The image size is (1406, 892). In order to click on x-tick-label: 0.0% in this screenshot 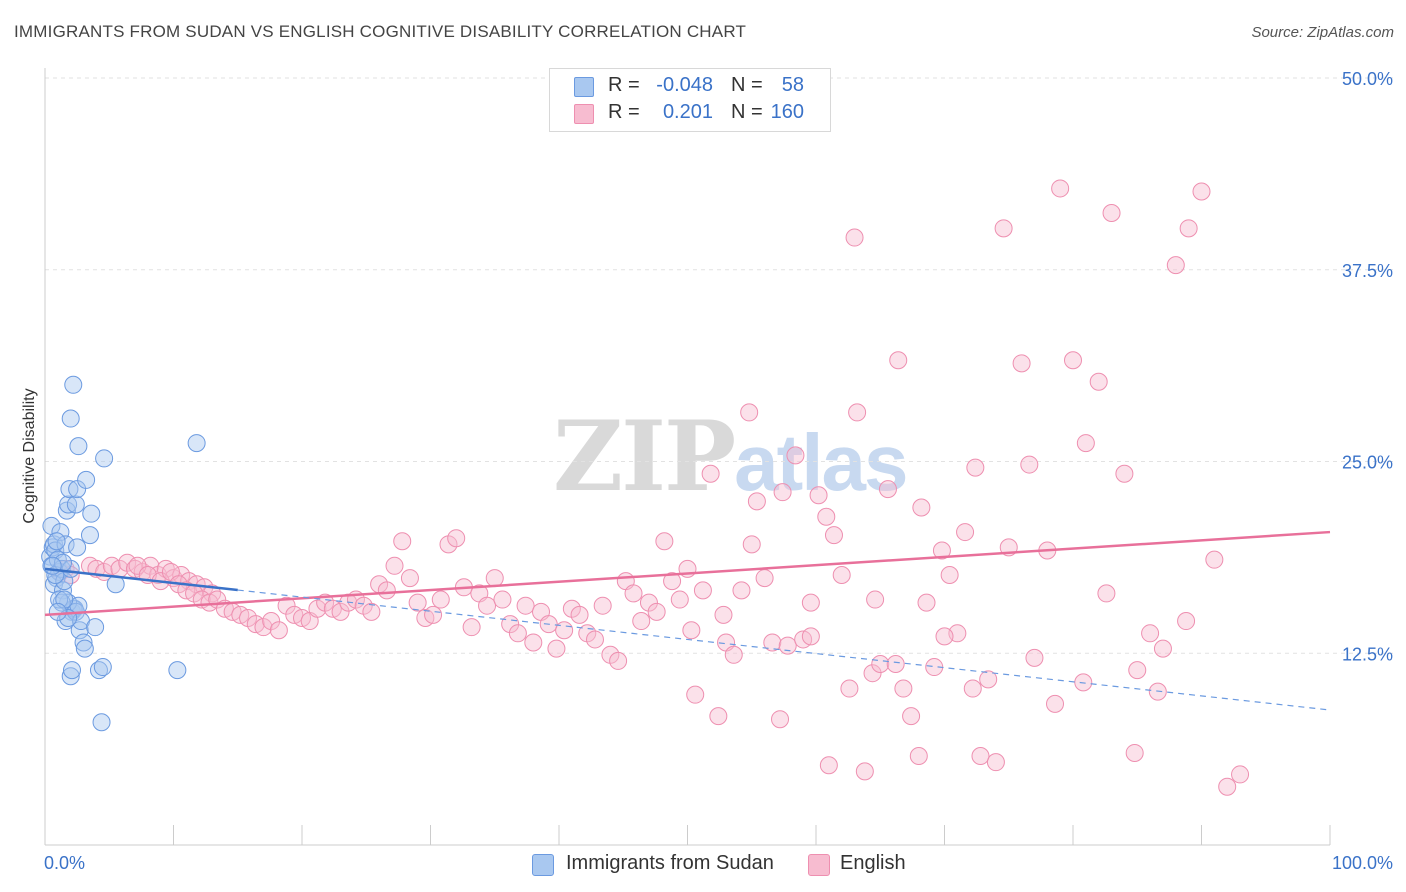, I will do `click(64, 863)`.